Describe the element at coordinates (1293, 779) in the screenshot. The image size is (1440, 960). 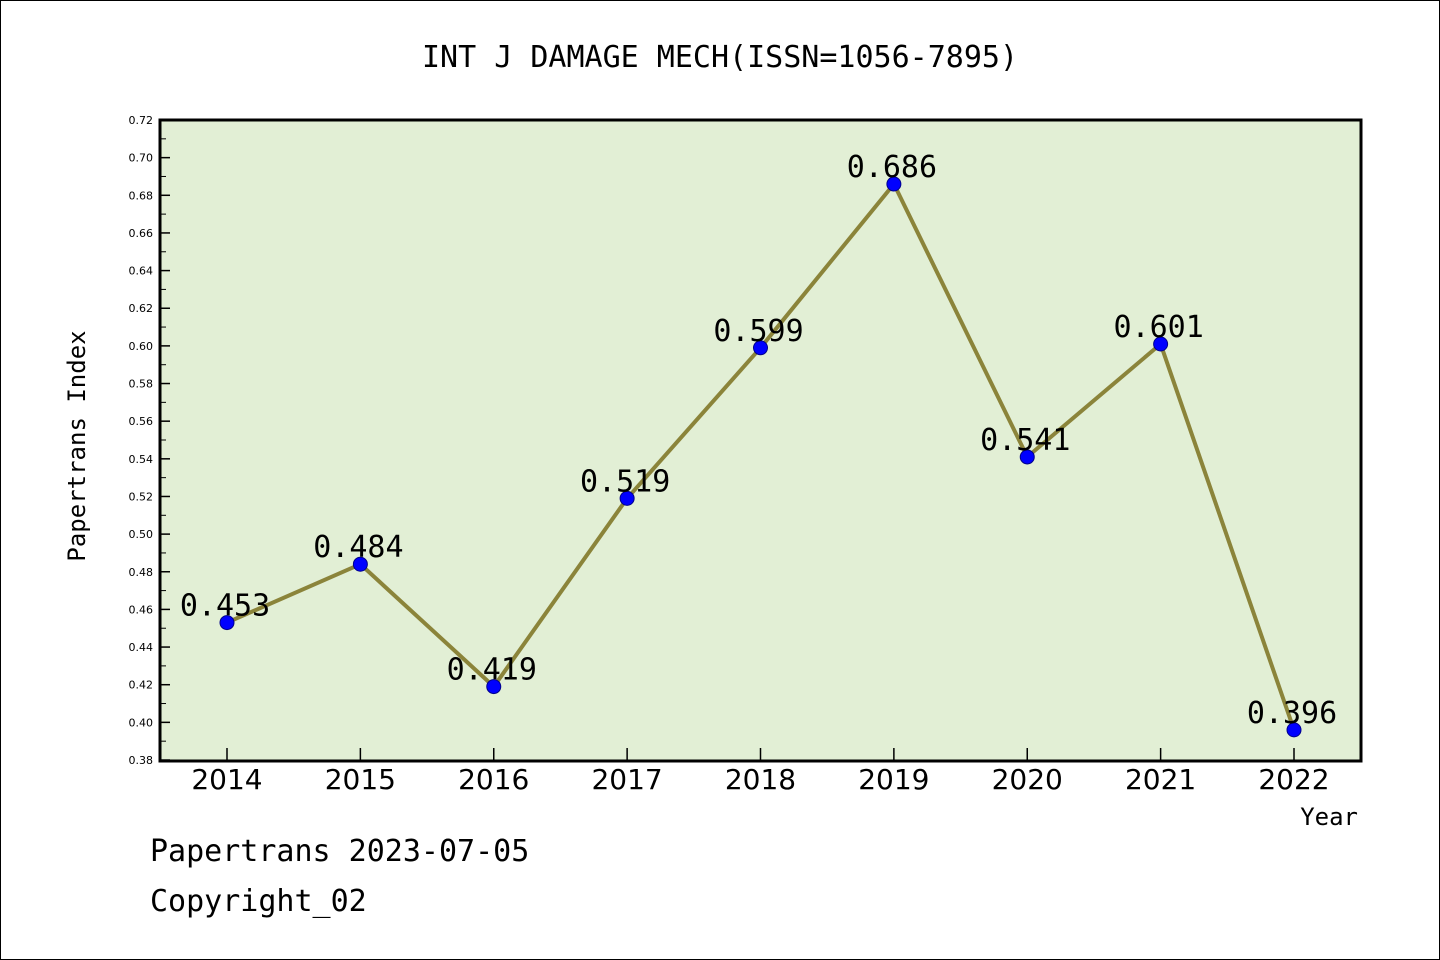
I see `x-tick-label: 2022` at that location.